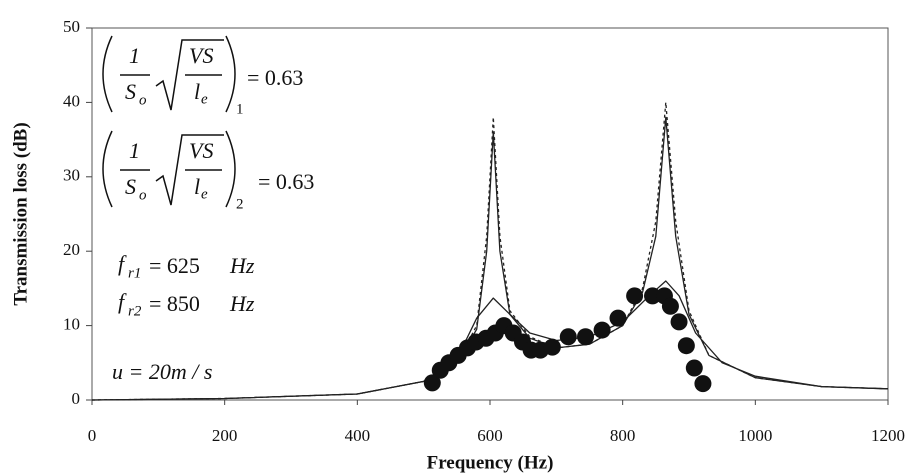 Image resolution: width=911 pixels, height=475 pixels. What do you see at coordinates (225, 435) in the screenshot?
I see `x-tick-label: 200` at bounding box center [225, 435].